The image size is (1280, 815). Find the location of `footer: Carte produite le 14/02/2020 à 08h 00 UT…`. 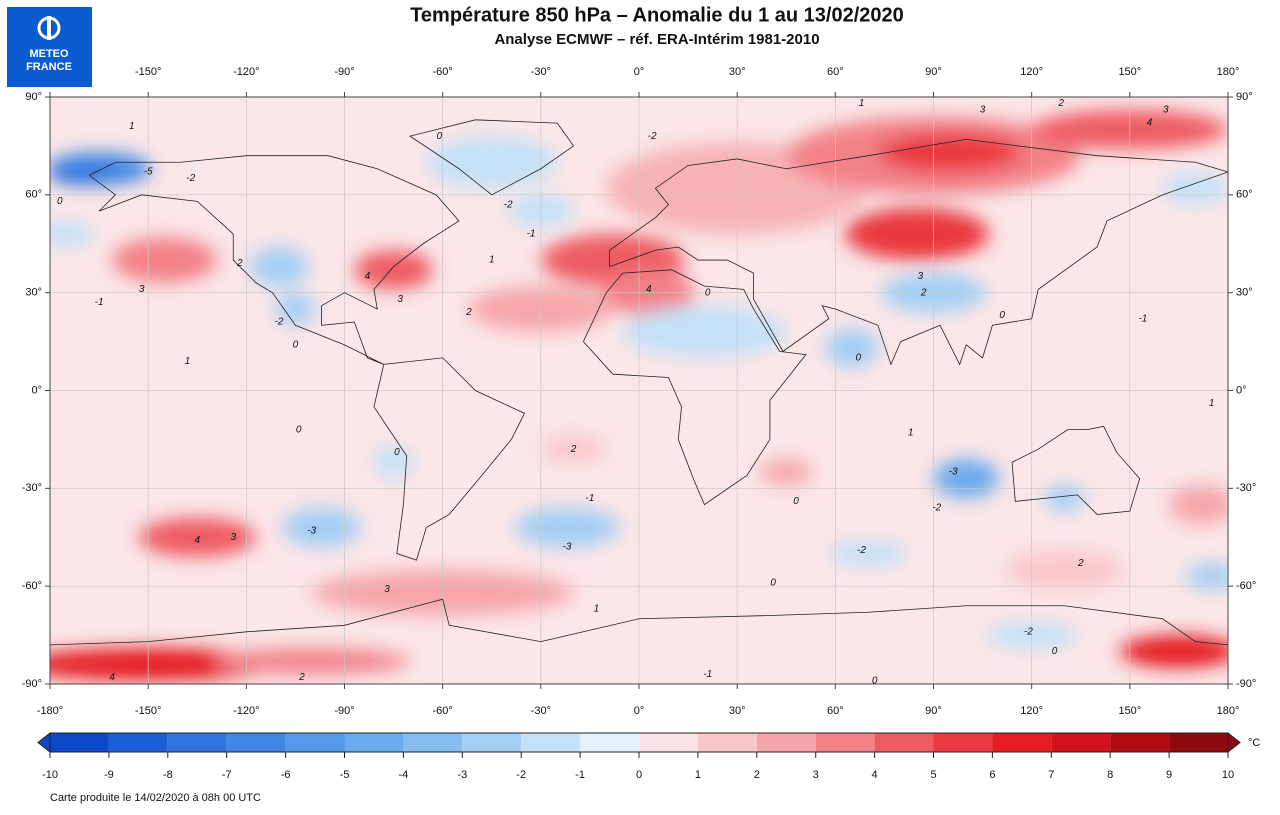

footer: Carte produite le 14/02/2020 à 08h 00 UT… is located at coordinates (155, 798).